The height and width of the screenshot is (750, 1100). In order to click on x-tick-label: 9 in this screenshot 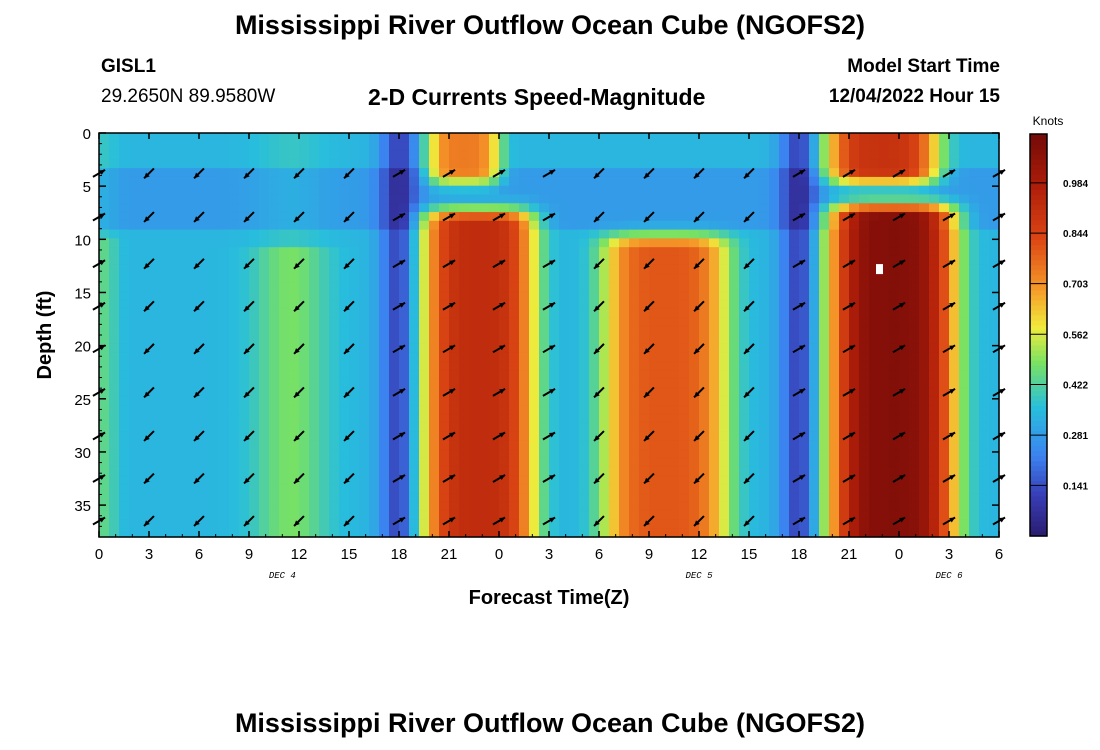, I will do `click(249, 554)`.